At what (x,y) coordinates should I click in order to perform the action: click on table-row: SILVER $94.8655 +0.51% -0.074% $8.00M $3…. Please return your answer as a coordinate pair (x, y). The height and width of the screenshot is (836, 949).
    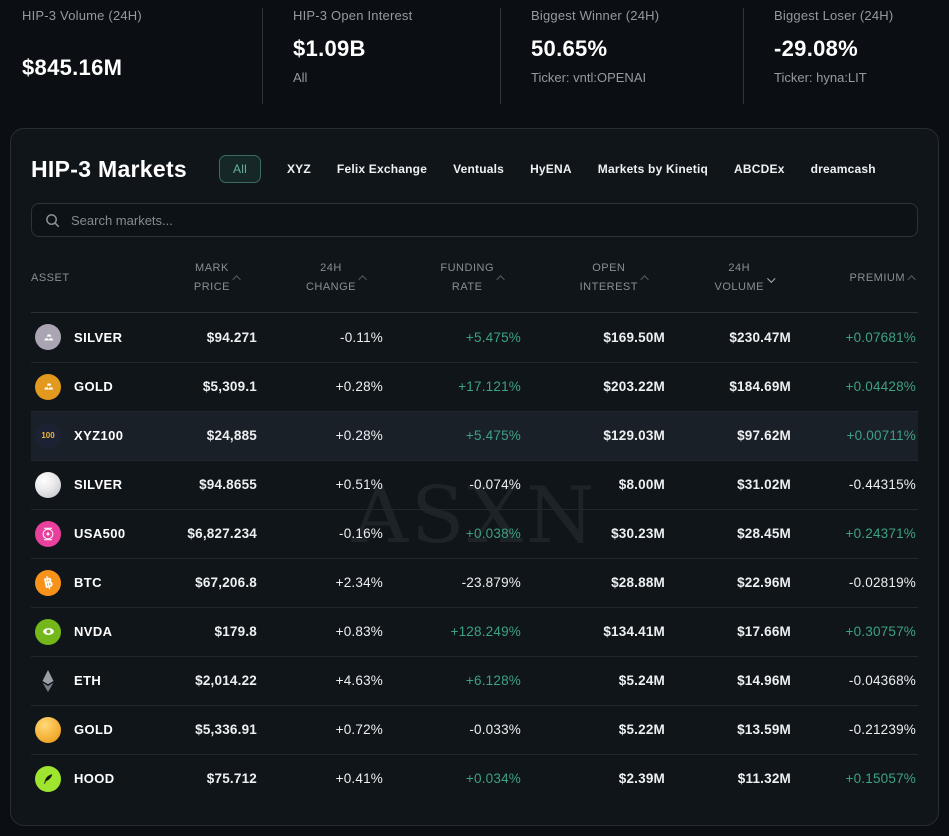
    Looking at the image, I should click on (474, 484).